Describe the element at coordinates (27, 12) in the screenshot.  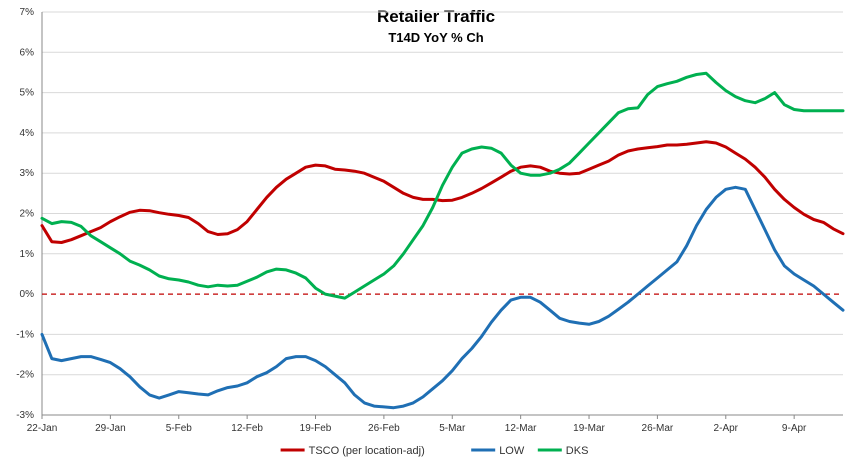
I see `y-tick-label: 7%` at that location.